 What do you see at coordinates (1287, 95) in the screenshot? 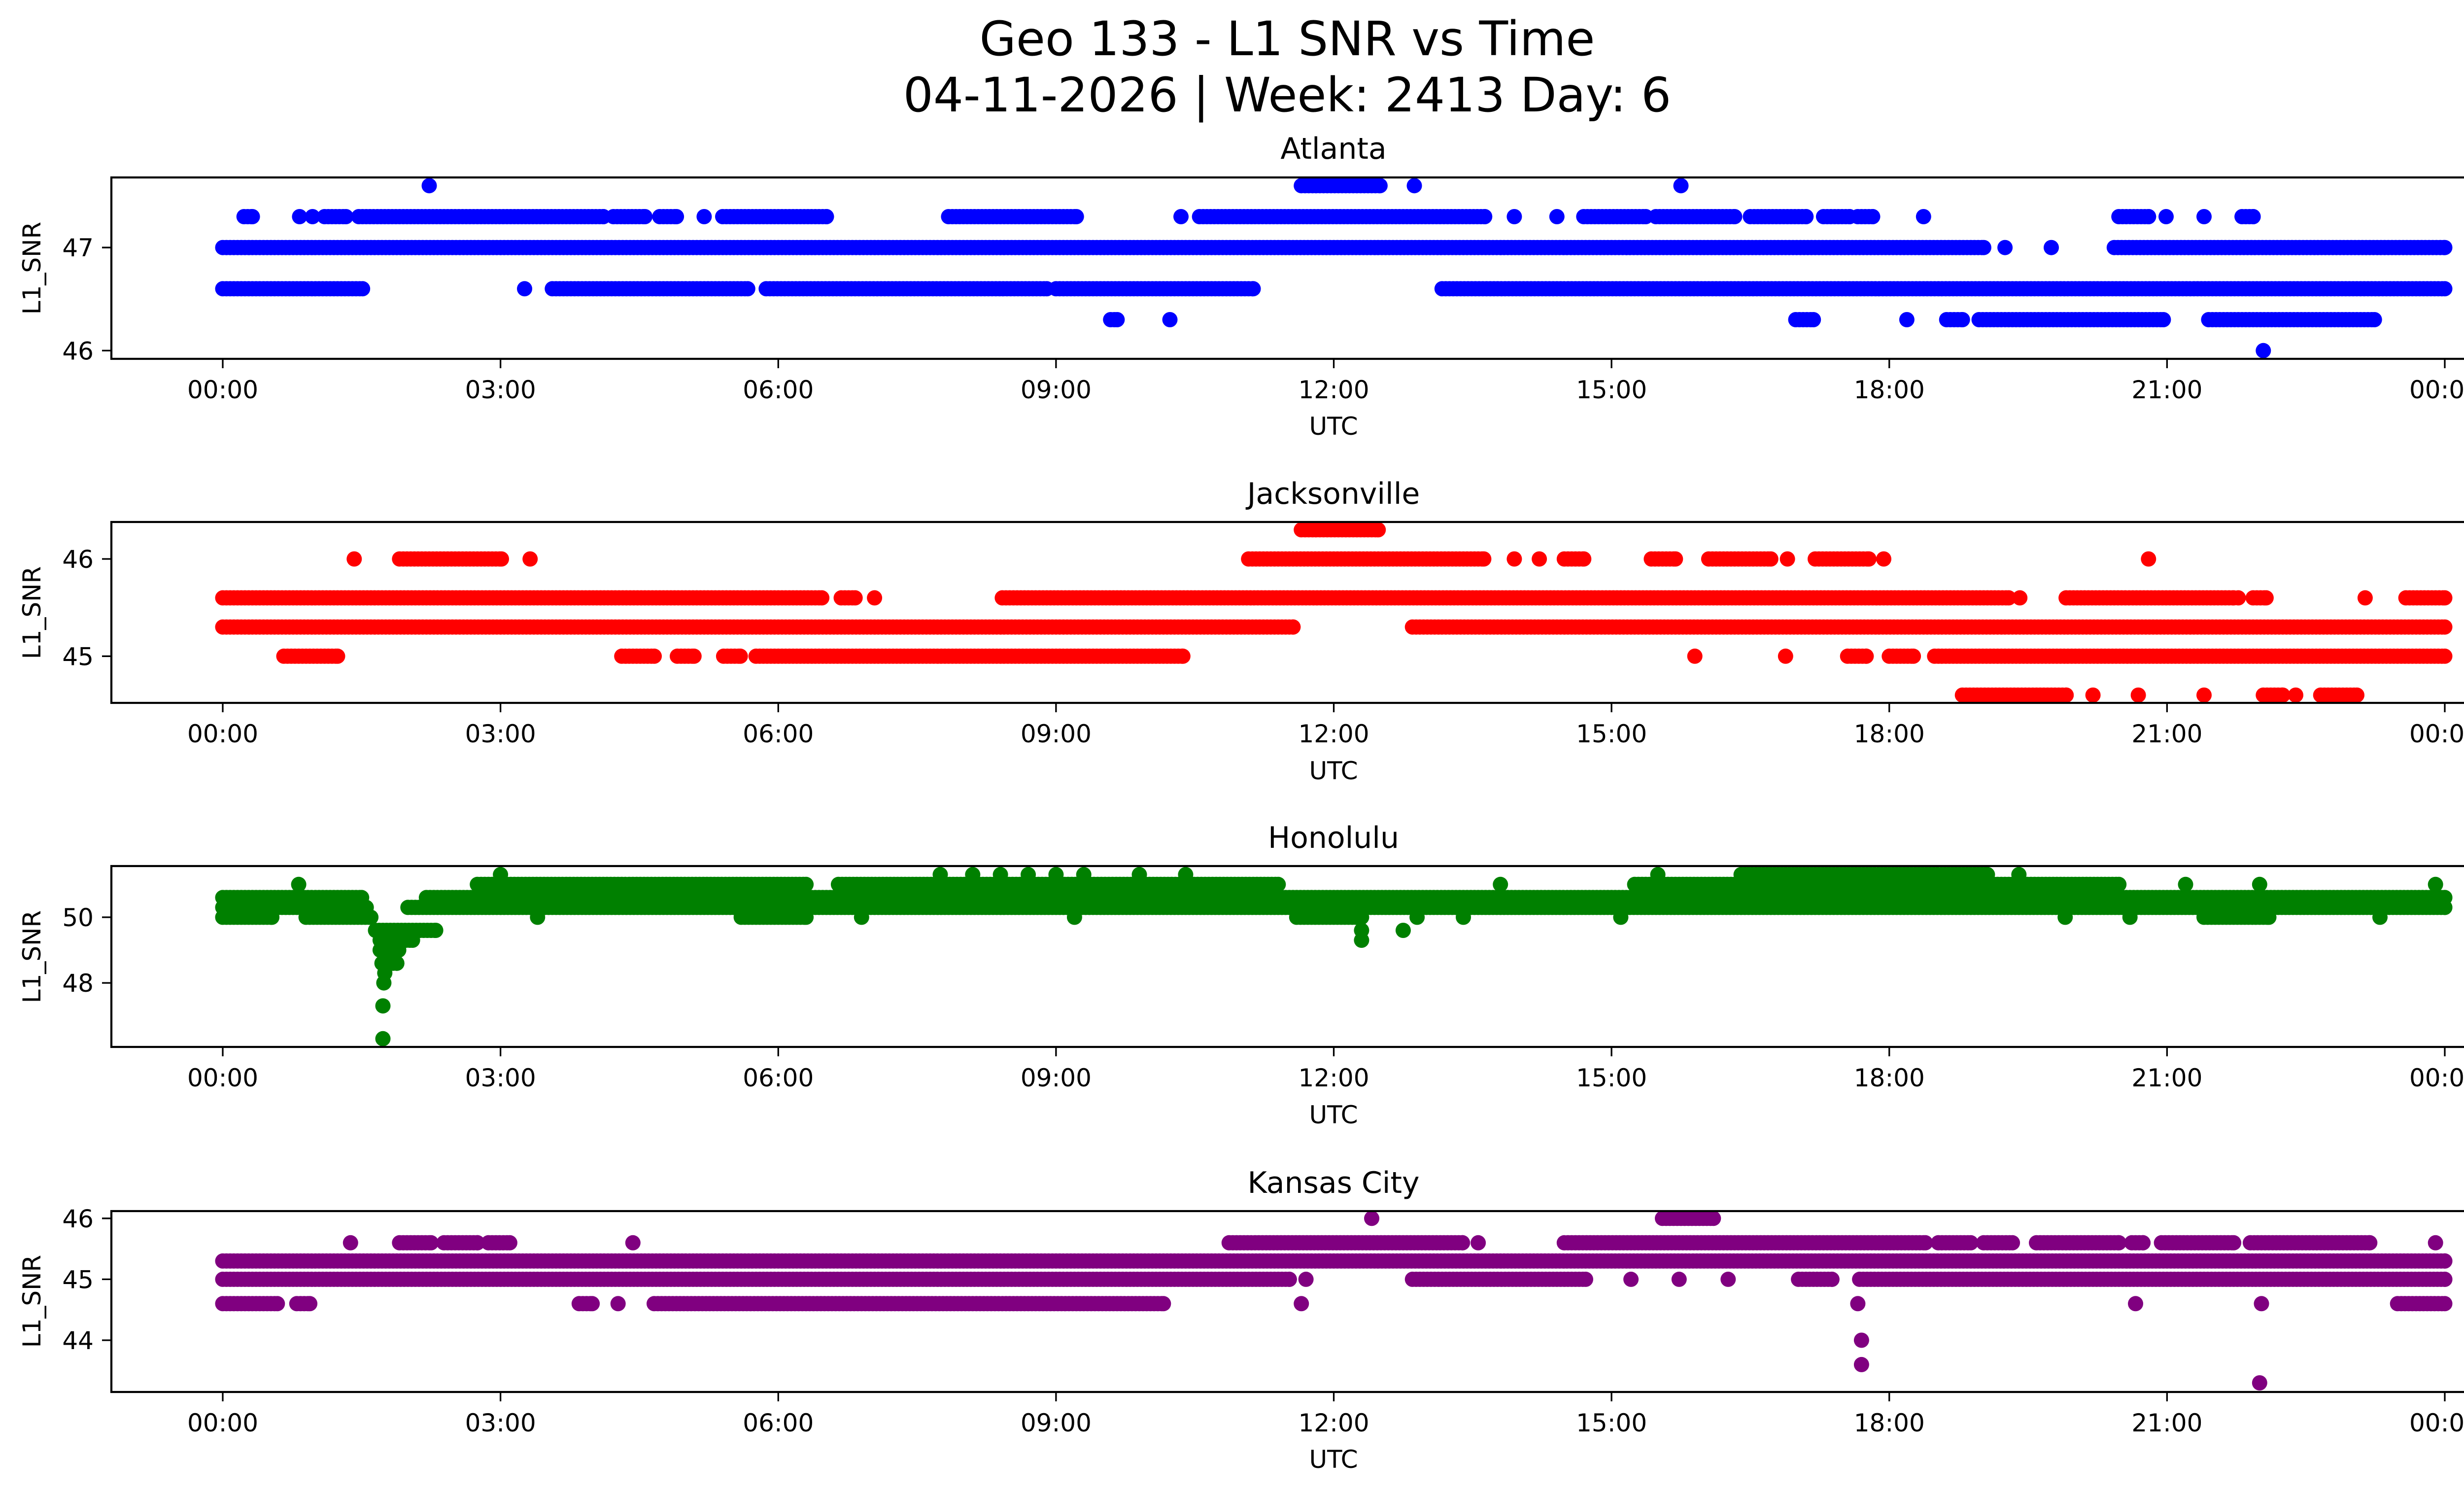
I see `figure-subtitle: 04-11-2026 | Week: 2413 Day: 6` at bounding box center [1287, 95].